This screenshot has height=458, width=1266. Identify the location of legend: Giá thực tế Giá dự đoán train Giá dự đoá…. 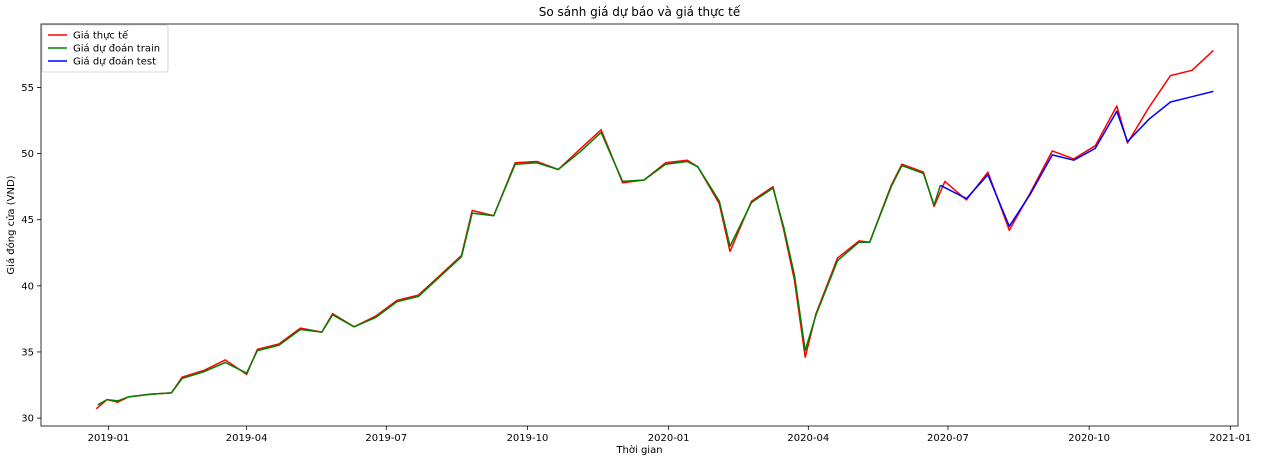
(105, 48).